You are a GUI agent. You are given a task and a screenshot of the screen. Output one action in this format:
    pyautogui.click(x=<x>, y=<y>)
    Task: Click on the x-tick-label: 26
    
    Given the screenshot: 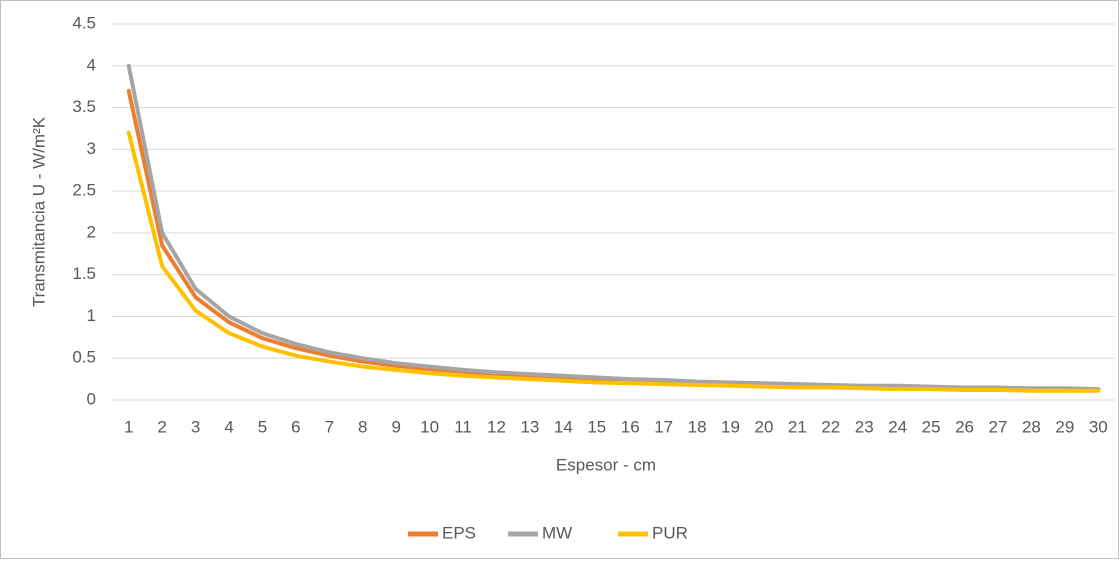 What is the action you would take?
    pyautogui.click(x=964, y=426)
    